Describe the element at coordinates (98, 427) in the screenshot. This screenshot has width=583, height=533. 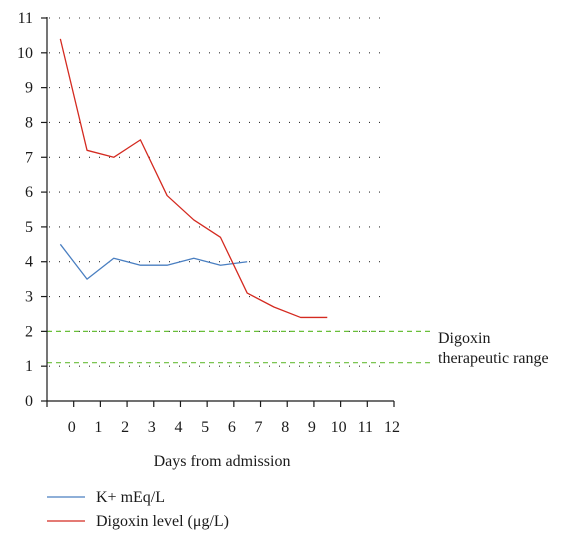
I see `x-tick-label: 1` at that location.